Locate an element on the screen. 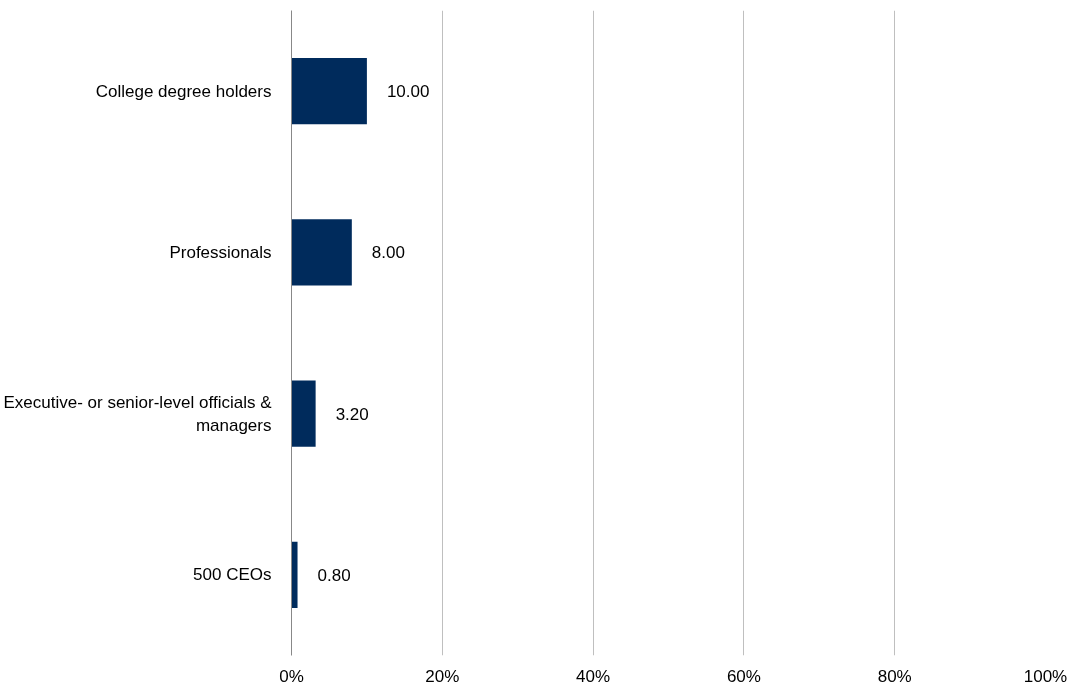 The height and width of the screenshot is (692, 1075). x-tick-label: 0% is located at coordinates (291, 676).